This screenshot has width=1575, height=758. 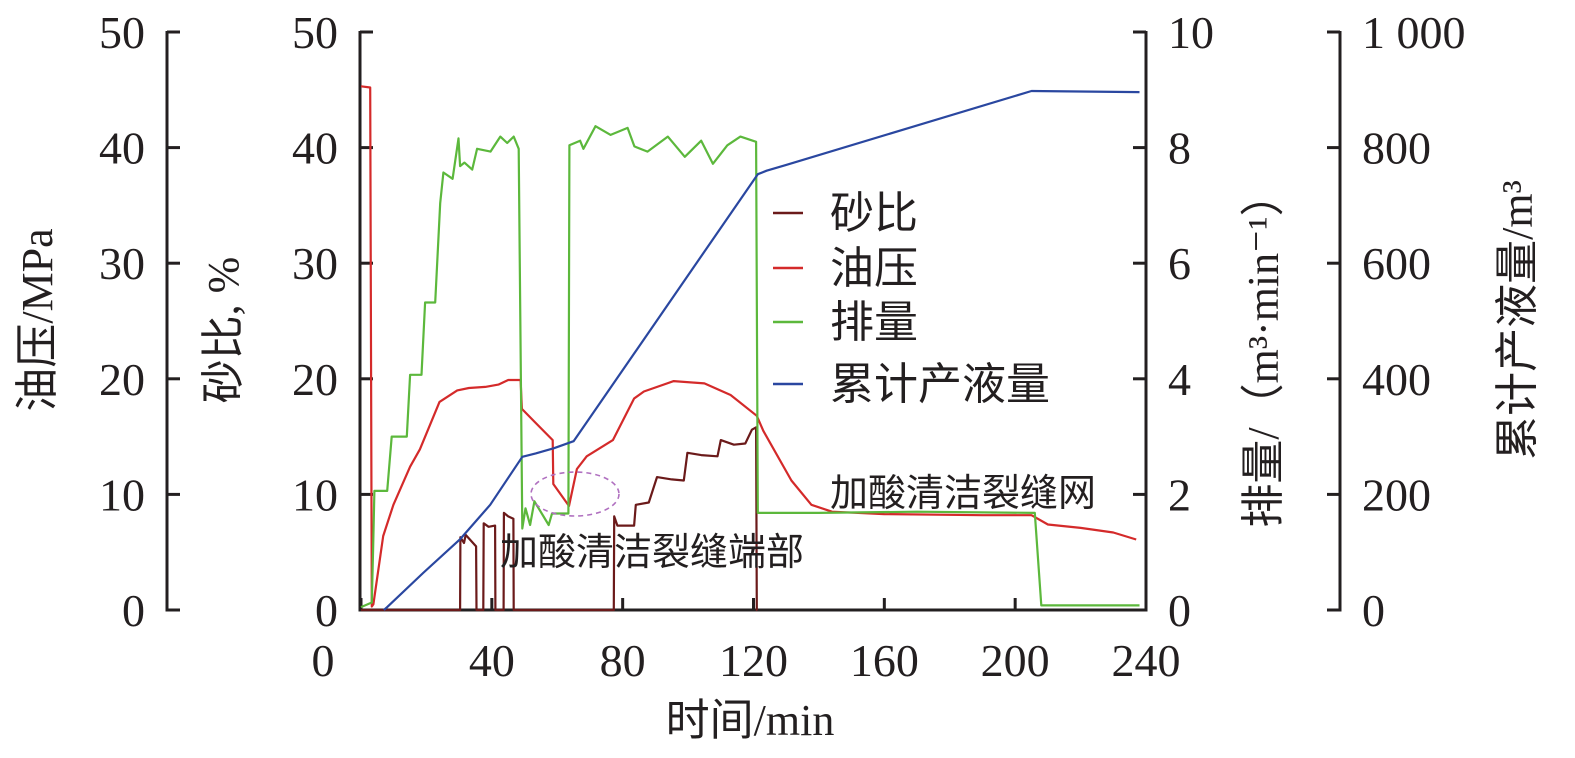 I want to click on y-tick-label-pressure: 30, so click(x=122, y=263).